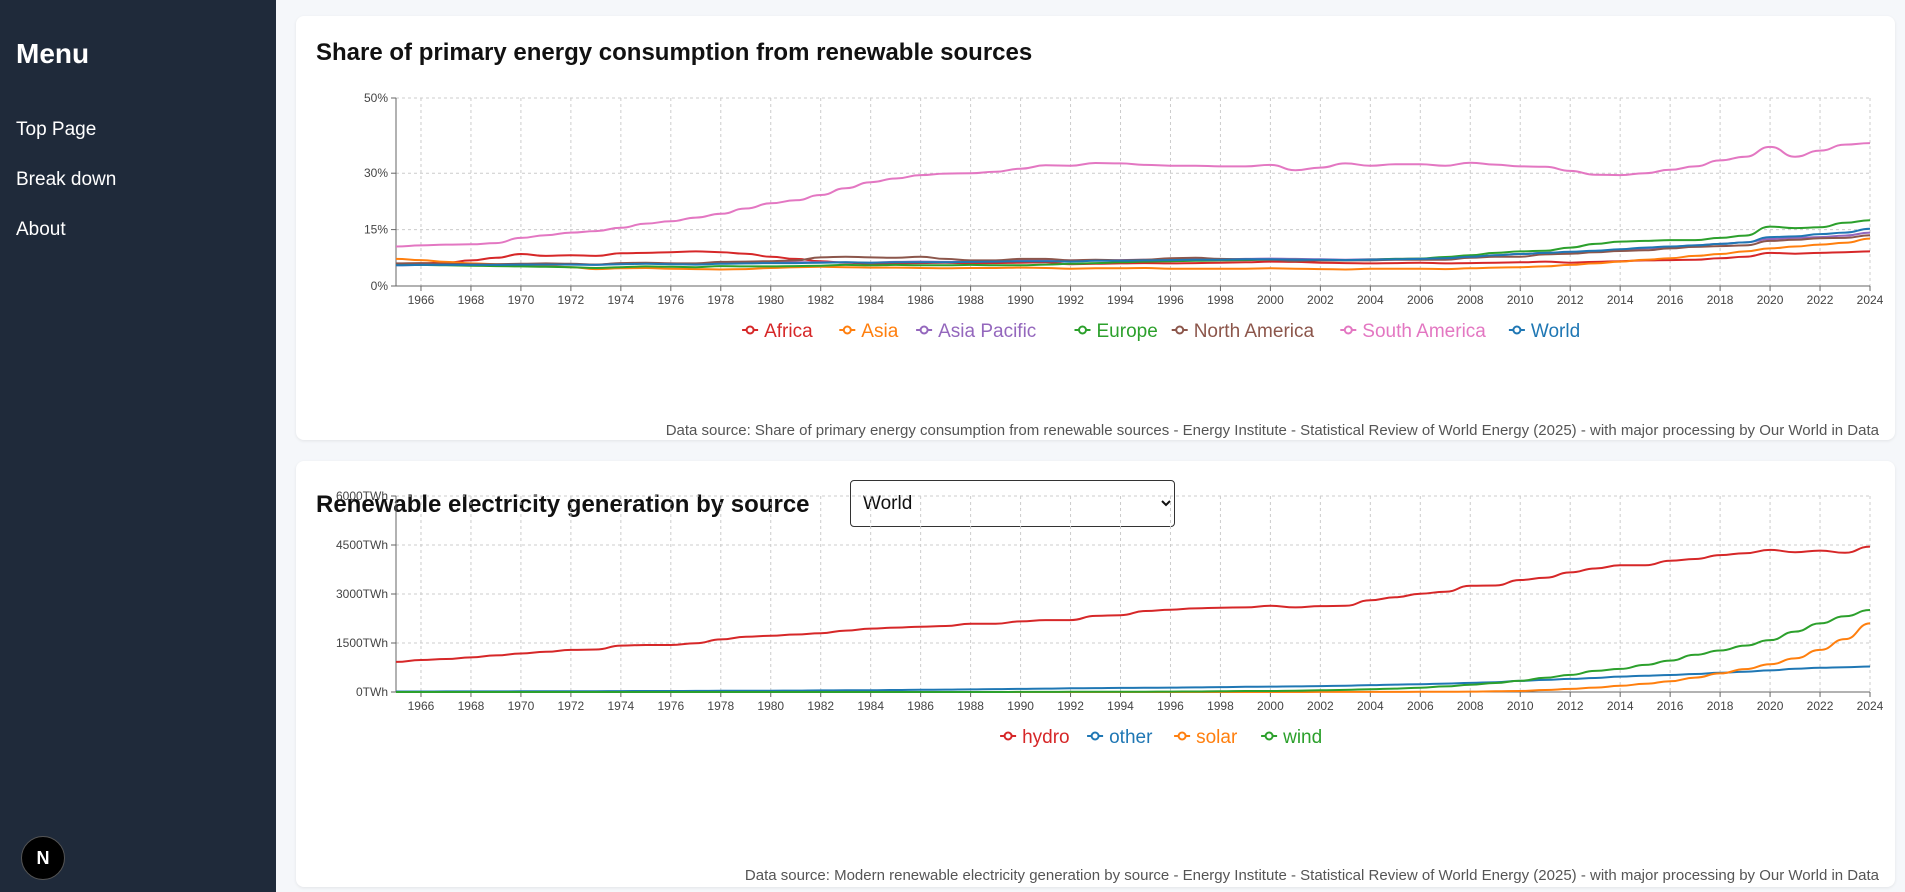  What do you see at coordinates (1820, 706) in the screenshot?
I see `x-tick-label: 2022` at bounding box center [1820, 706].